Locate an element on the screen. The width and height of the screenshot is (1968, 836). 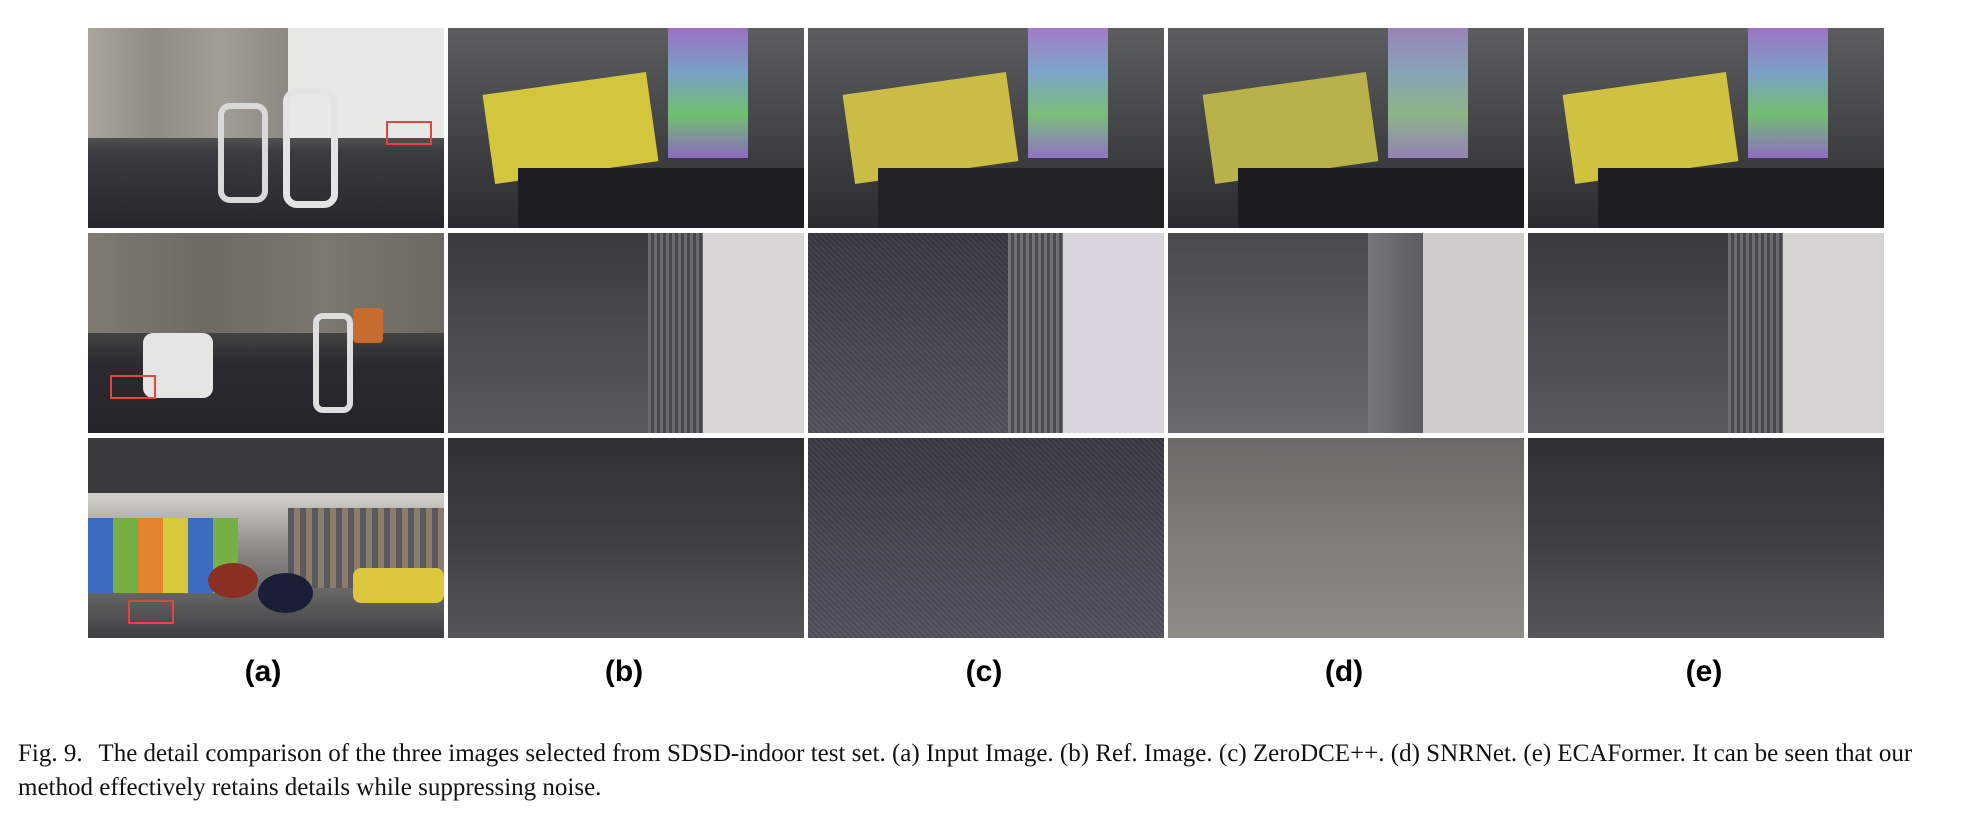
row1-ecaformer-image is located at coordinates (1706, 128).